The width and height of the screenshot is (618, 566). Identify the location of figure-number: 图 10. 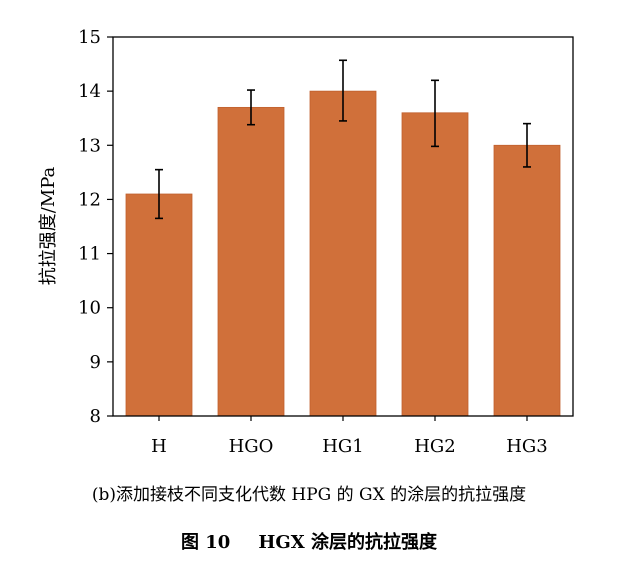
(206, 542).